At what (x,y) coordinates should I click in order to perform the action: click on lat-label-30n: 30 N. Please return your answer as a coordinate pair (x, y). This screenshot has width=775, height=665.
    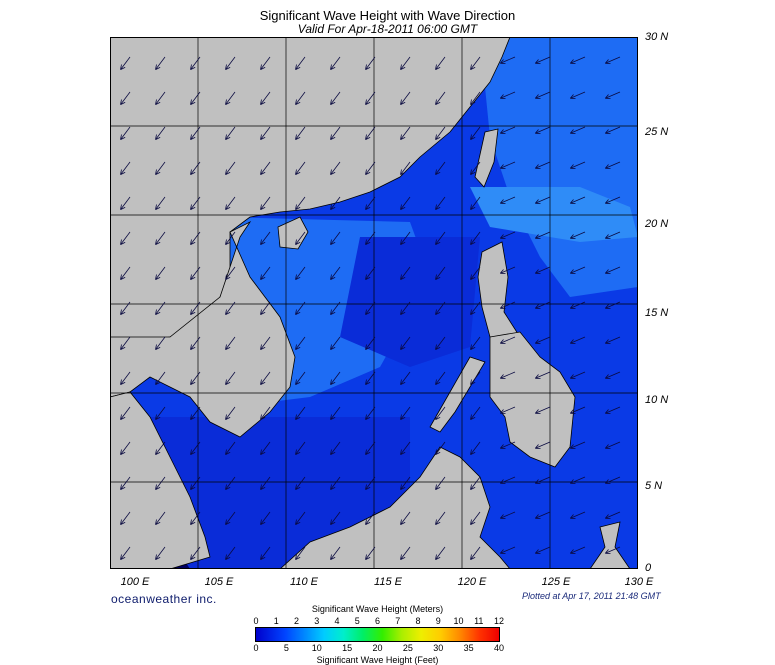
    Looking at the image, I should click on (657, 37).